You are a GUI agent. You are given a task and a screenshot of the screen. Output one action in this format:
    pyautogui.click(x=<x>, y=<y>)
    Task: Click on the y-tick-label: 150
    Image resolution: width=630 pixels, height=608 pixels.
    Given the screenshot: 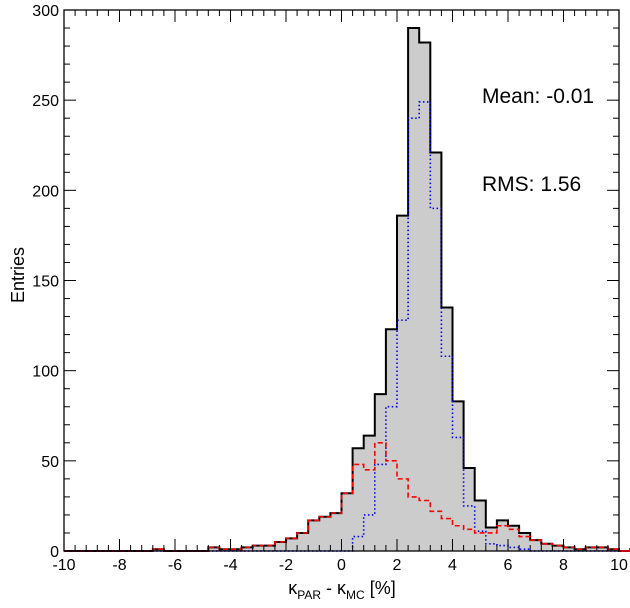 What is the action you would take?
    pyautogui.click(x=45, y=282)
    